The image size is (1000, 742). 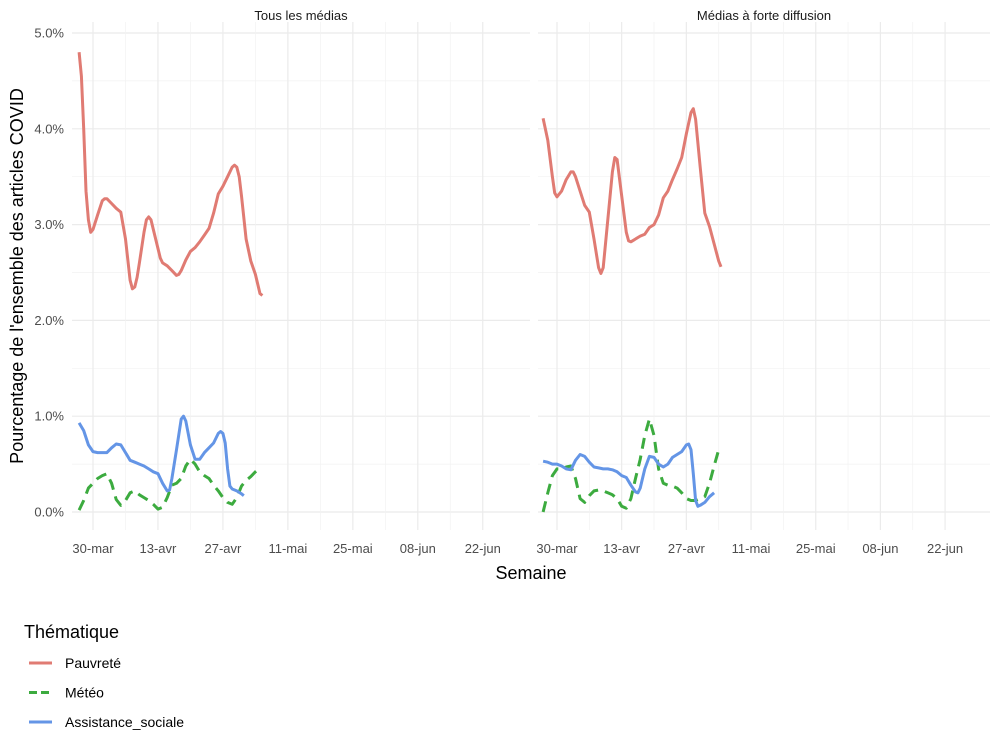 I want to click on y-tick-label: 3.0%, so click(x=49, y=224).